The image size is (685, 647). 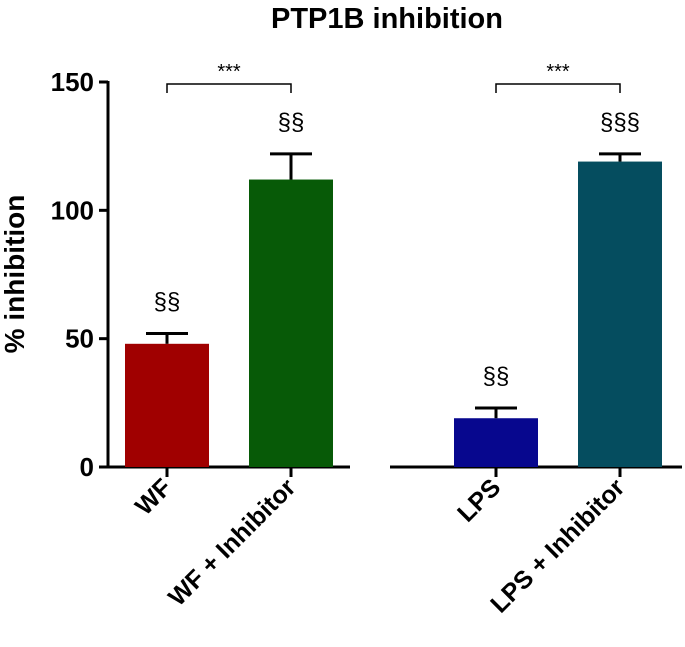 What do you see at coordinates (620, 122) in the screenshot?
I see `bar-annotation: §§§` at bounding box center [620, 122].